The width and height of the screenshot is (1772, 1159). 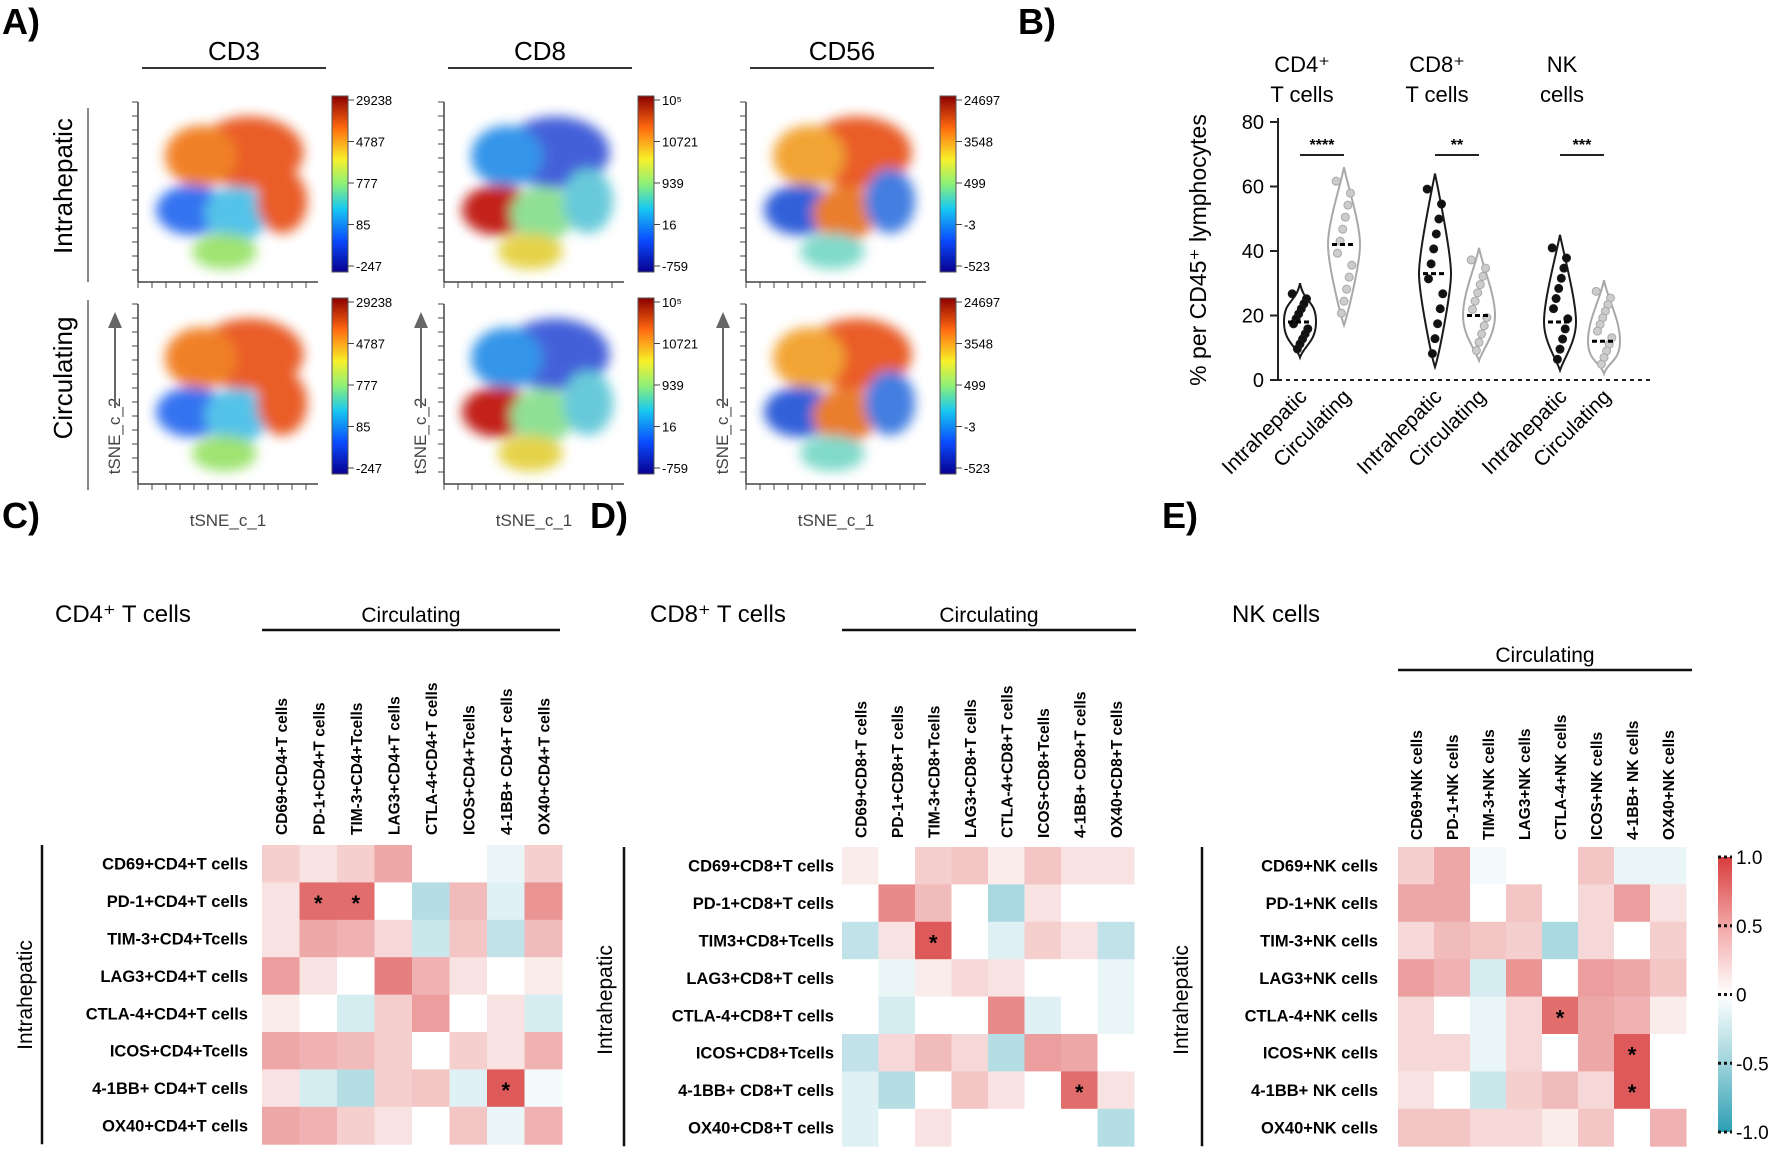 I want to click on row-label: PD-1+CD8+T cells, so click(x=763, y=904).